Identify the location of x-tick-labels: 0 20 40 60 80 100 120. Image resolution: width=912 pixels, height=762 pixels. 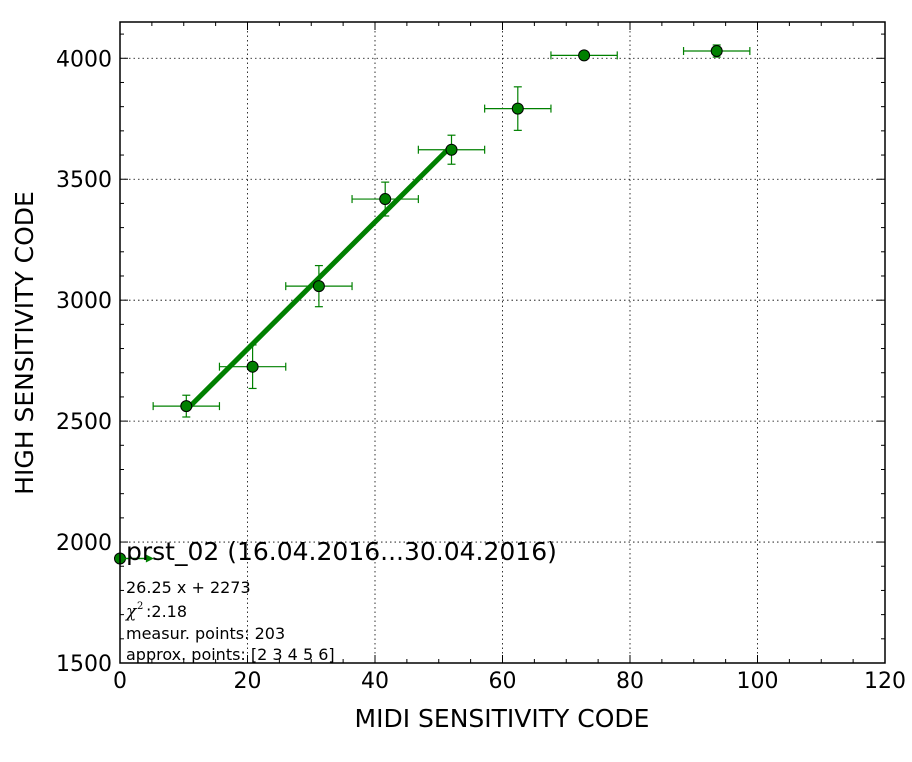
(509, 681).